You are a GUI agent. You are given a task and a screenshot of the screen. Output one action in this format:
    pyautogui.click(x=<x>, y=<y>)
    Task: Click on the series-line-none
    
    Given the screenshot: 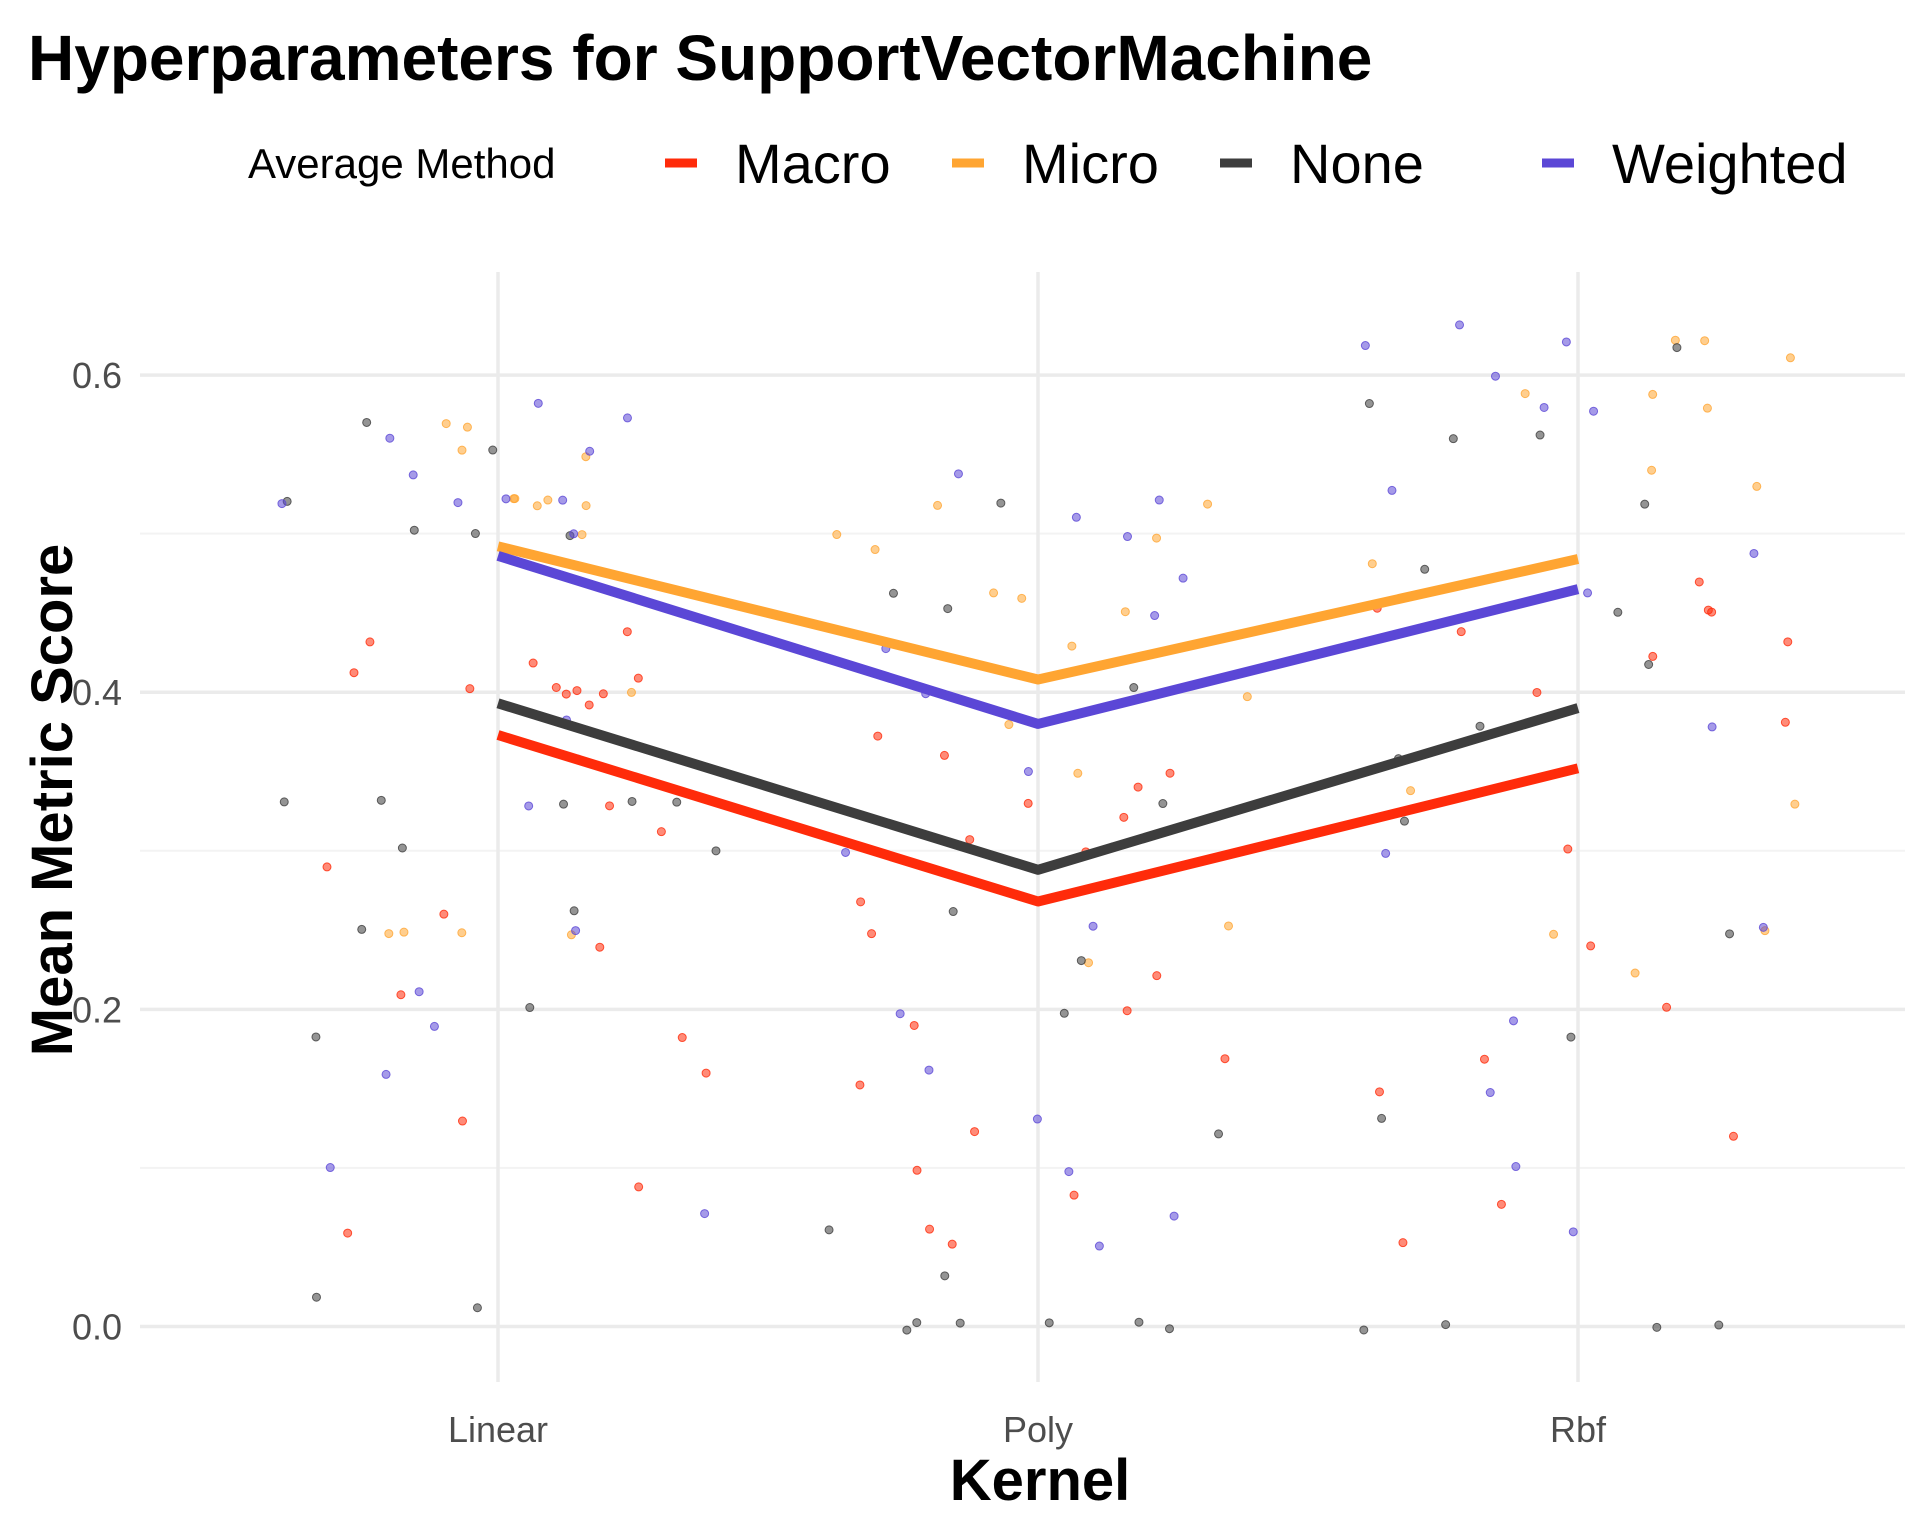 What is the action you would take?
    pyautogui.click(x=1038, y=786)
    